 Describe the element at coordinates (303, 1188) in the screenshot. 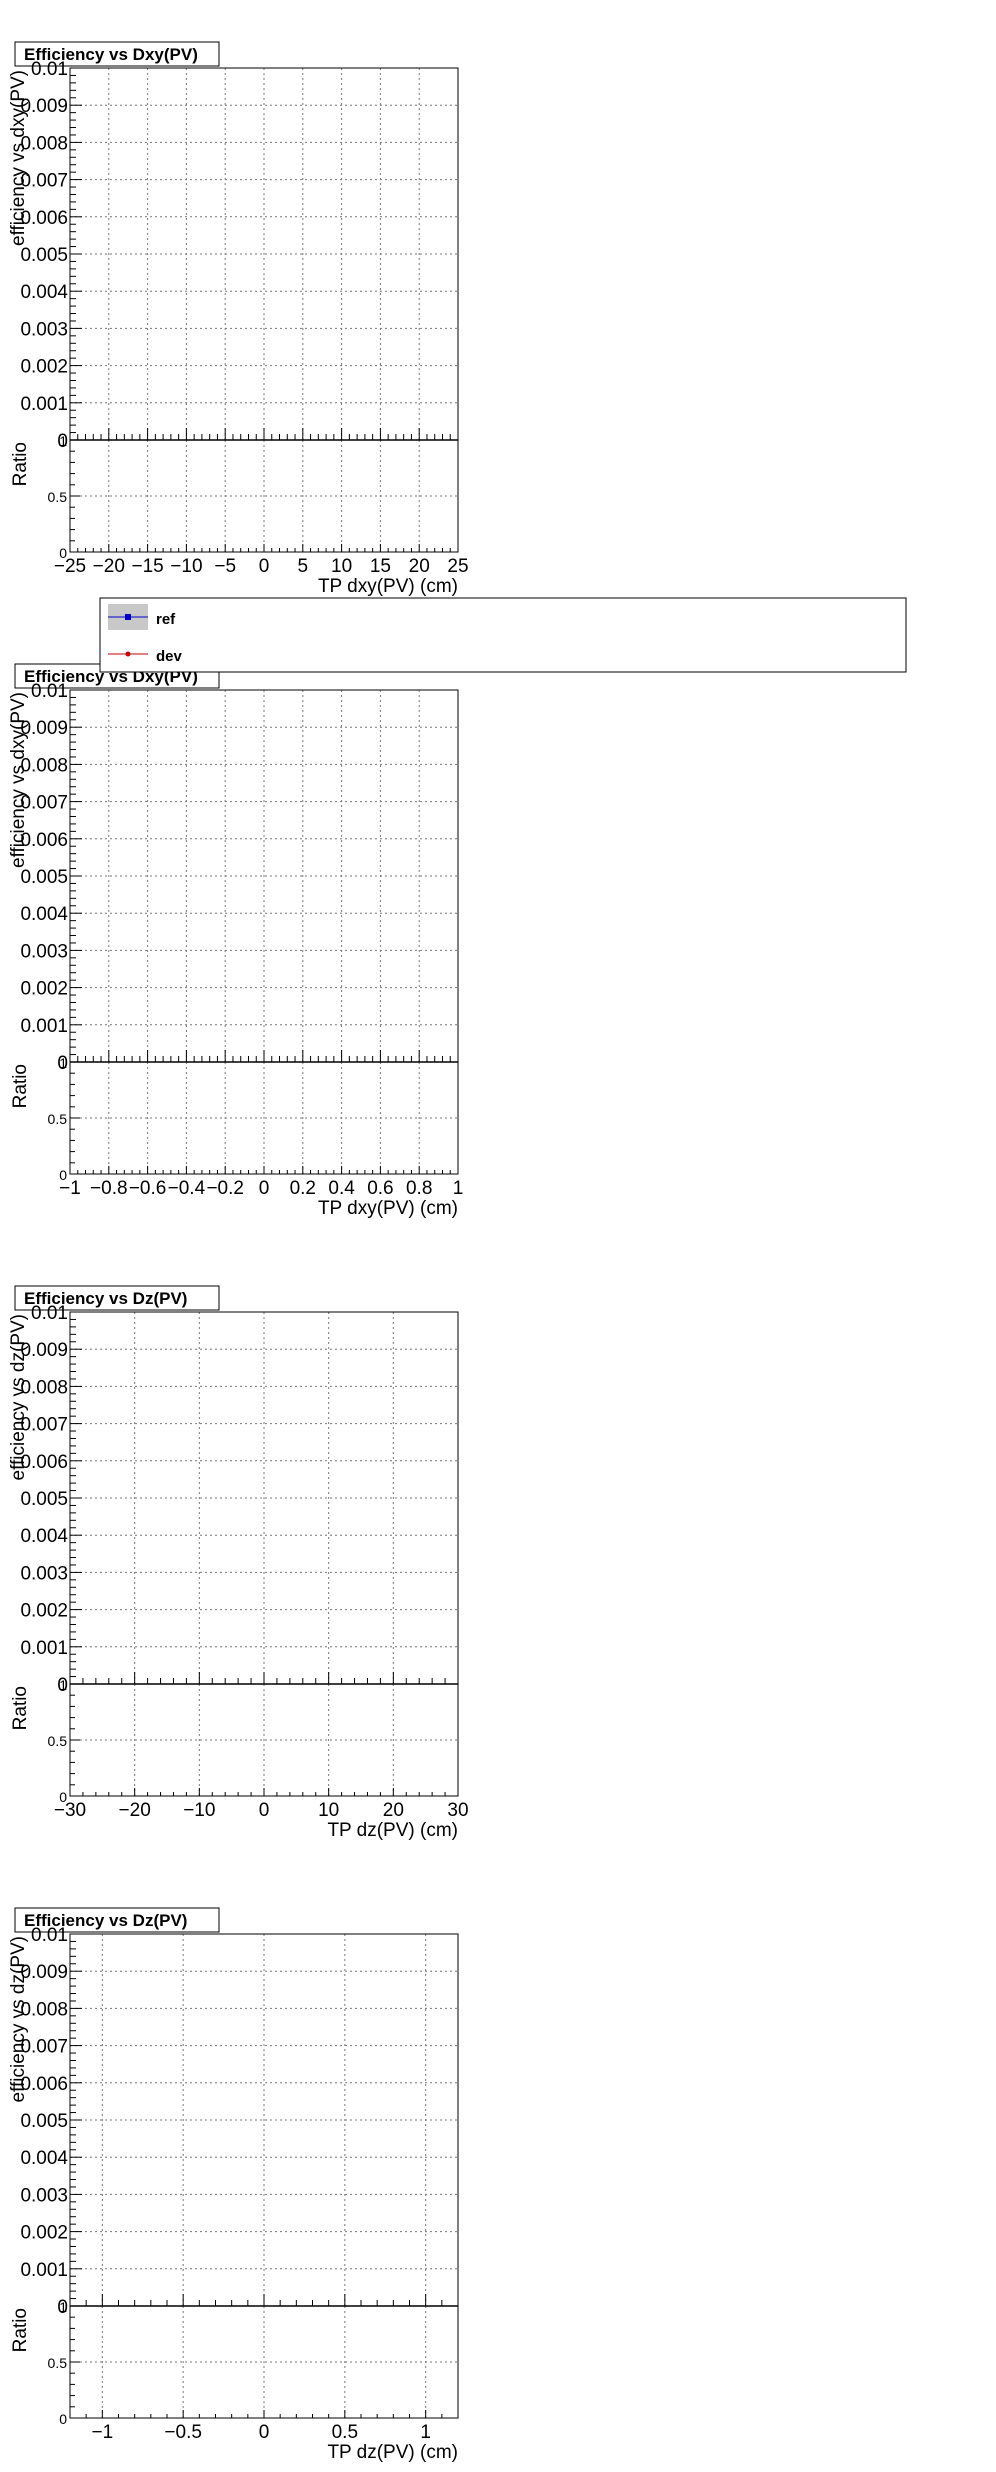

I see `x-tick-label: 0.2` at that location.